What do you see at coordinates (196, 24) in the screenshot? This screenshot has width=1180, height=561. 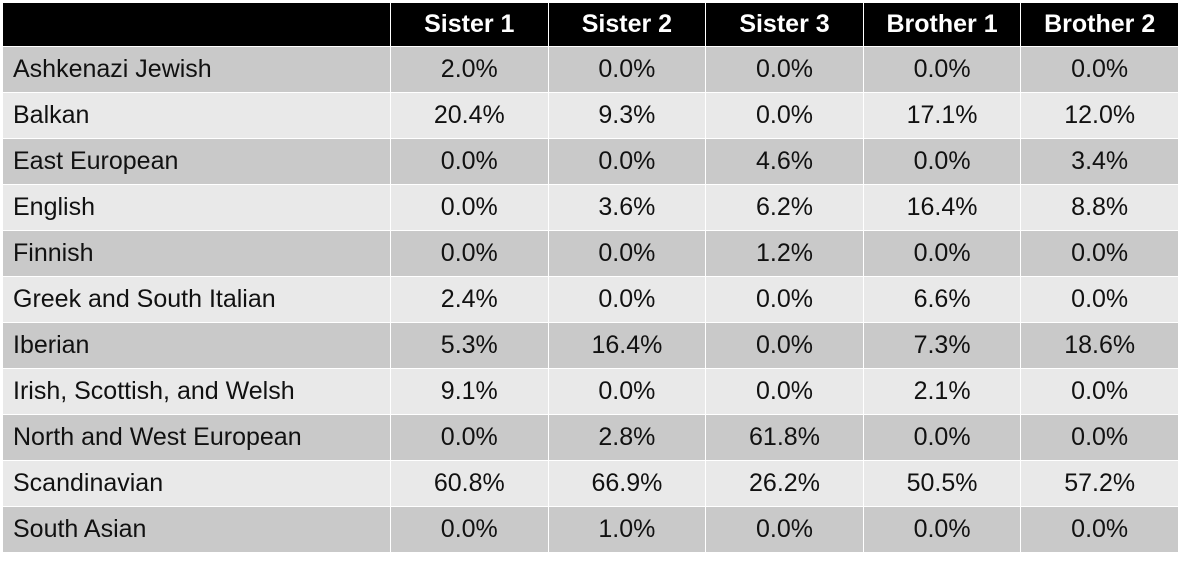 I see `header-corner-cell` at bounding box center [196, 24].